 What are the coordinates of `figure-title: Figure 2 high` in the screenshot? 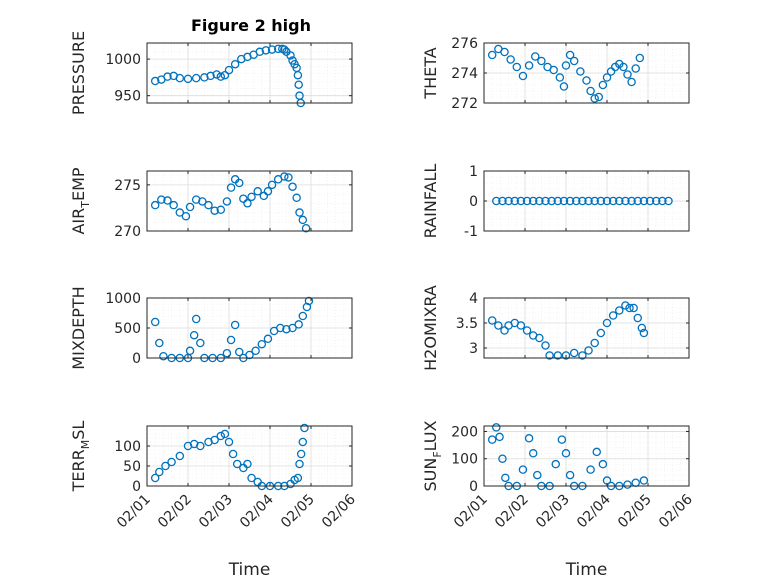 It's located at (251, 25).